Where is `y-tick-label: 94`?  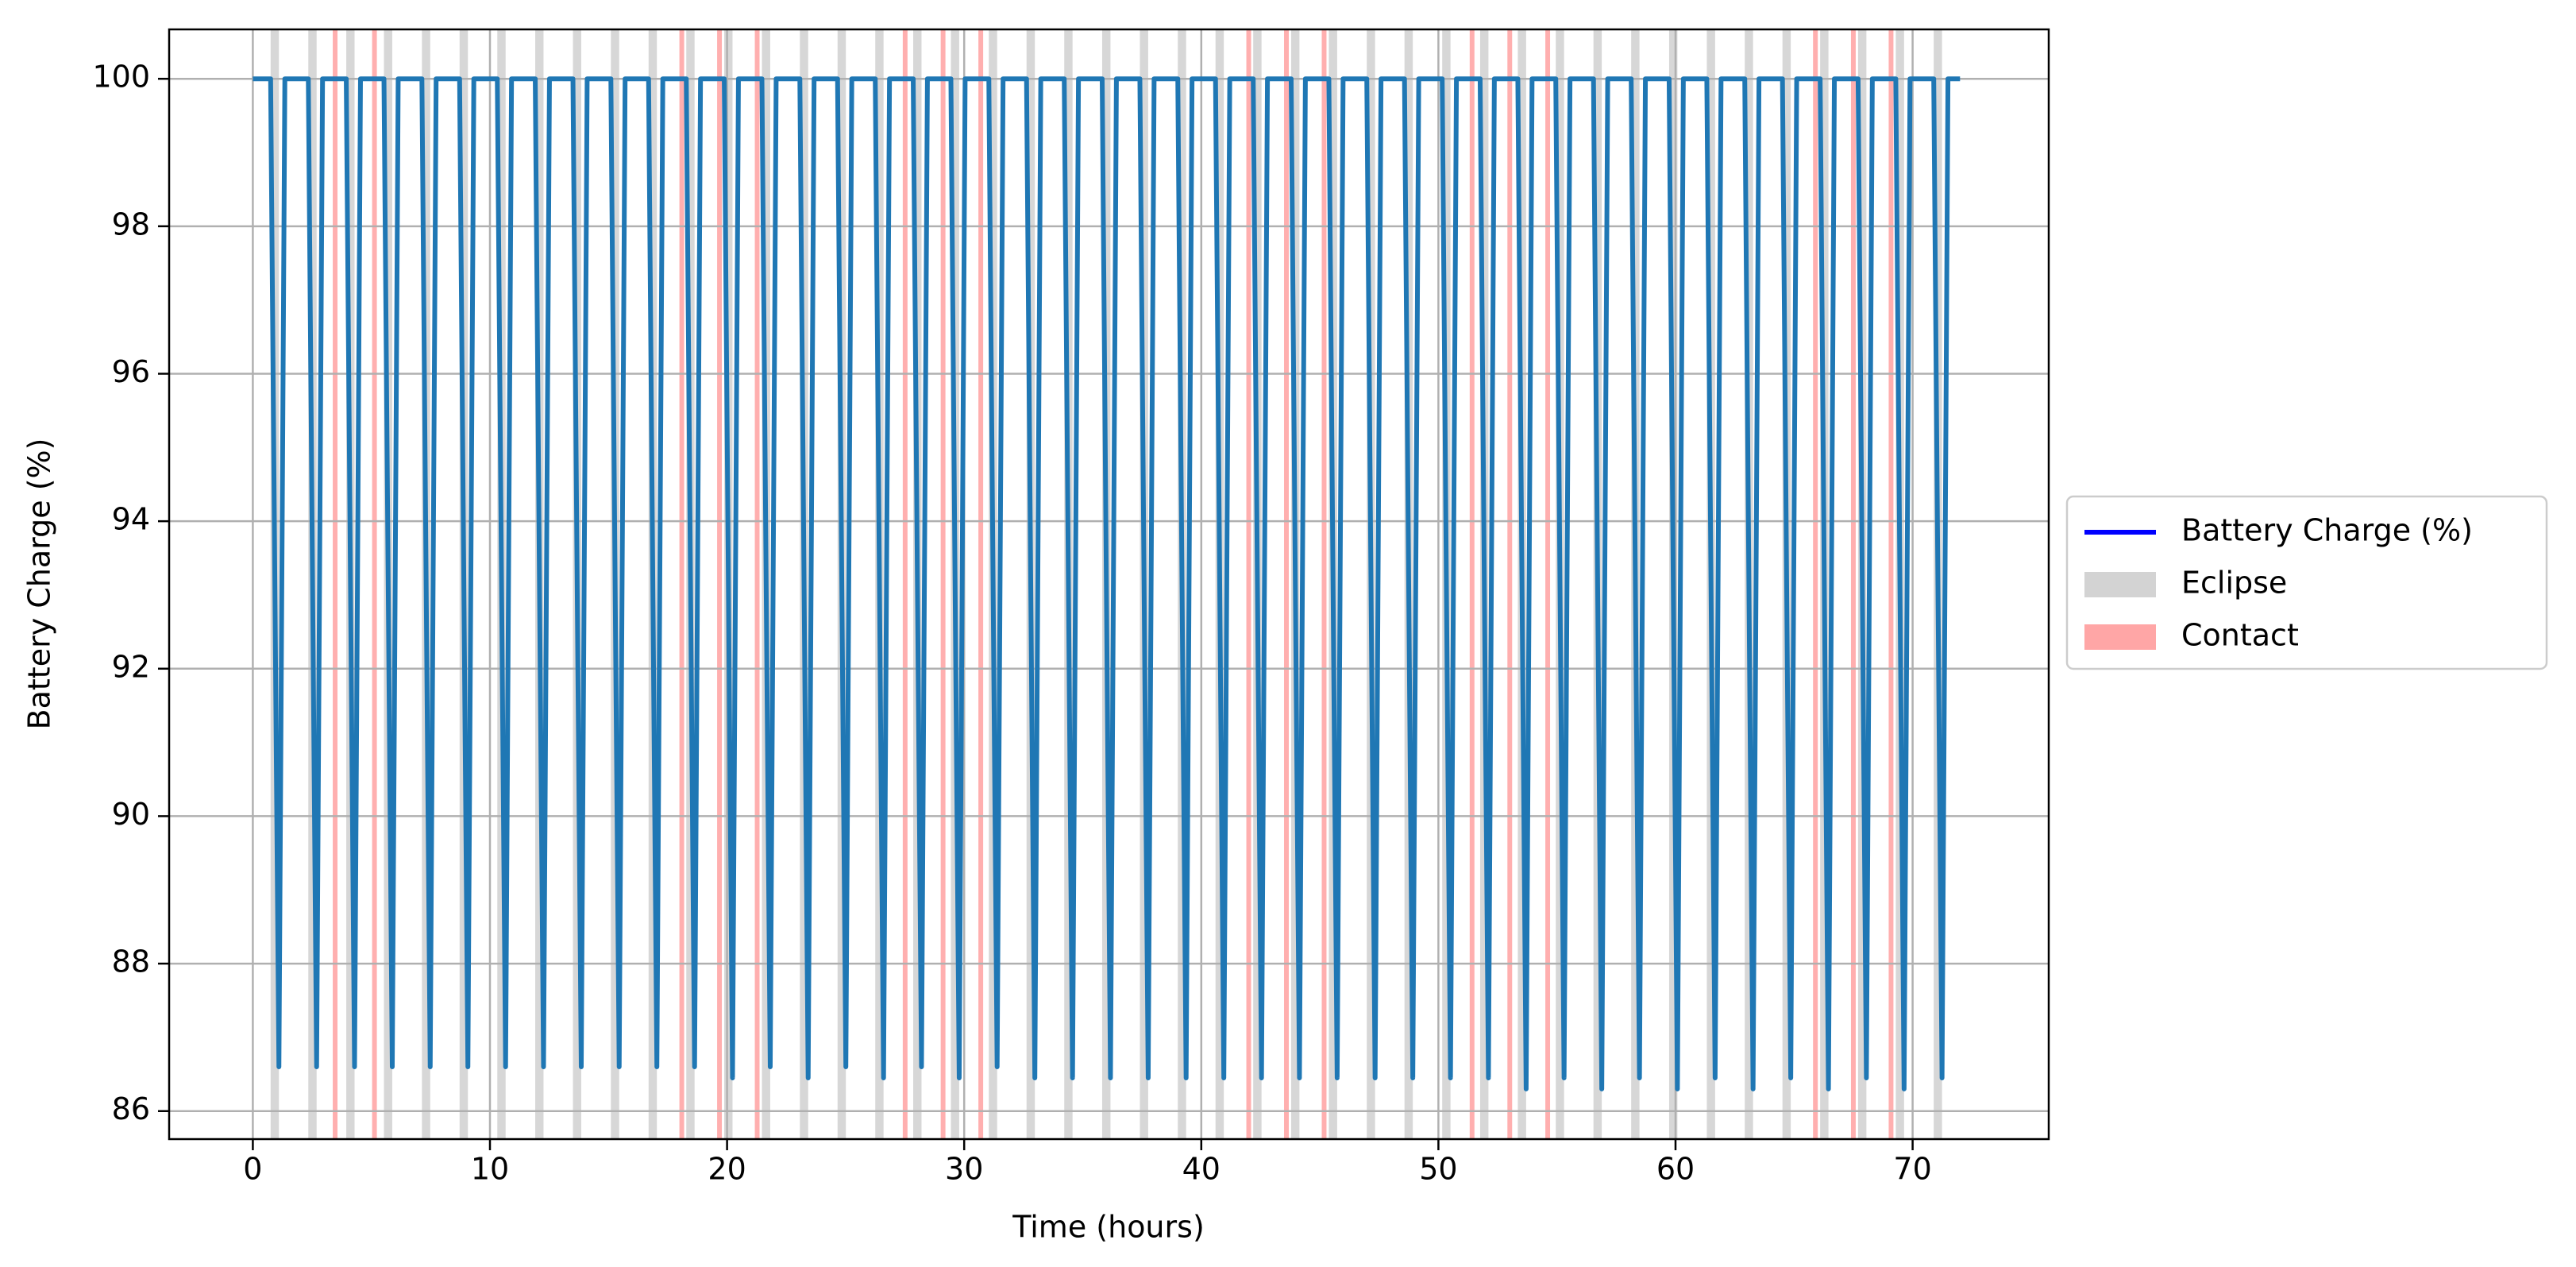
y-tick-label: 94 is located at coordinates (131, 519).